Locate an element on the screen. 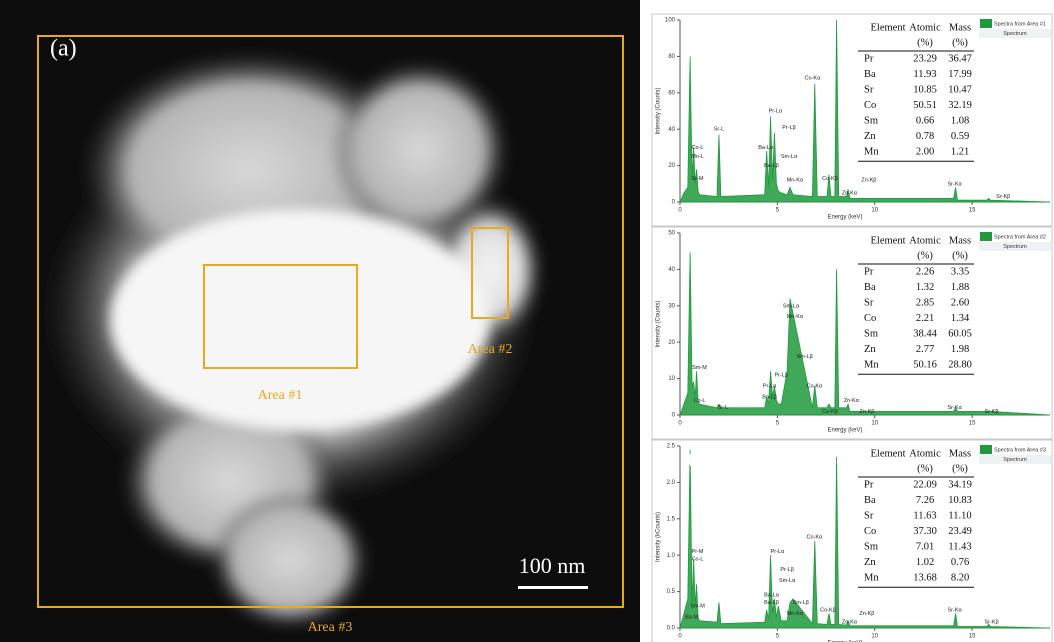  legend-swatch is located at coordinates (986, 236).